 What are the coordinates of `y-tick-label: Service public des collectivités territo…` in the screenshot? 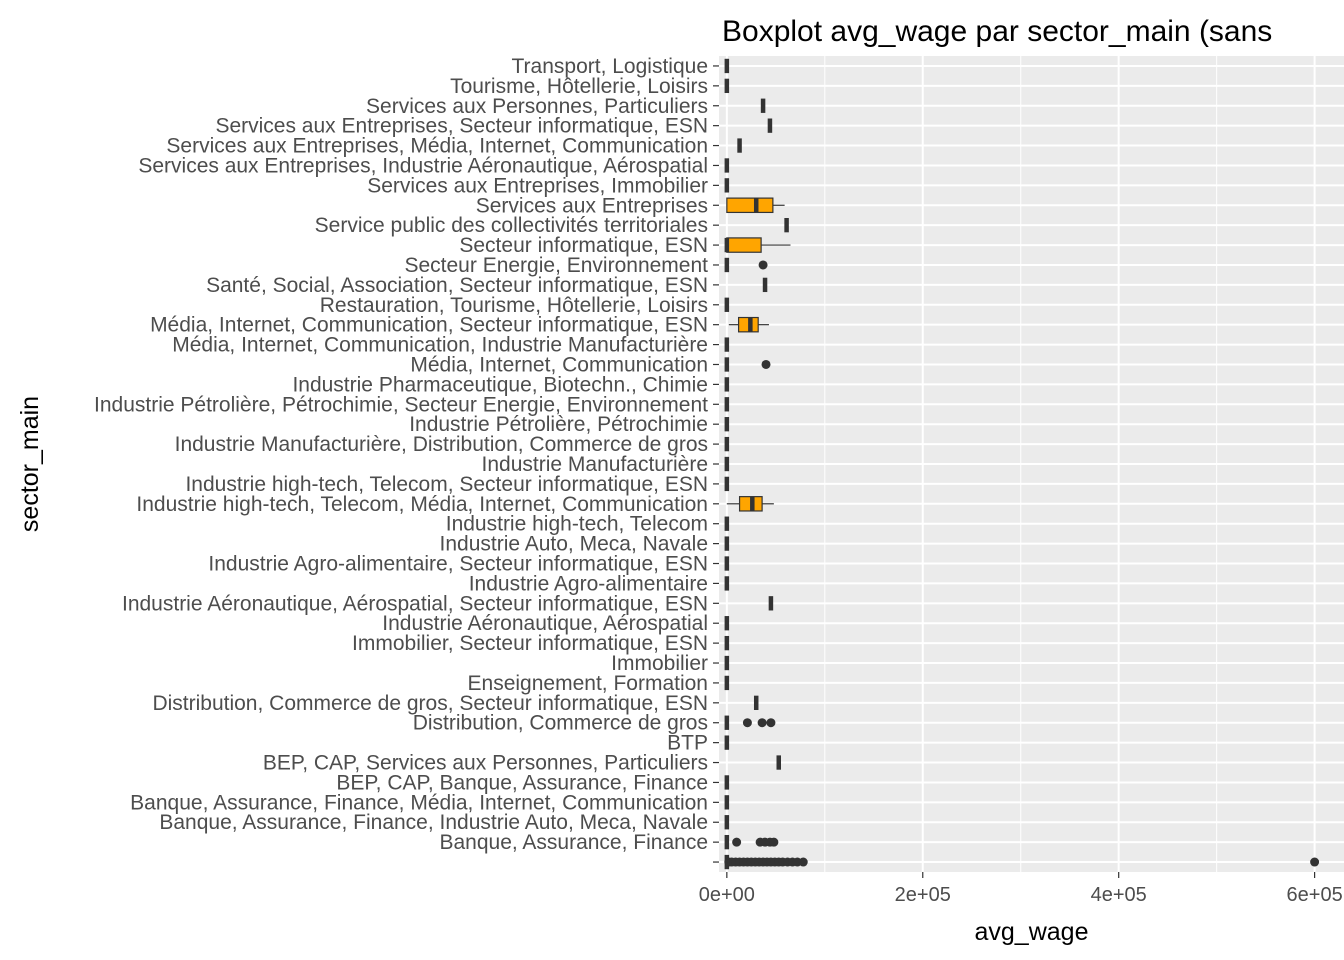 It's located at (511, 225).